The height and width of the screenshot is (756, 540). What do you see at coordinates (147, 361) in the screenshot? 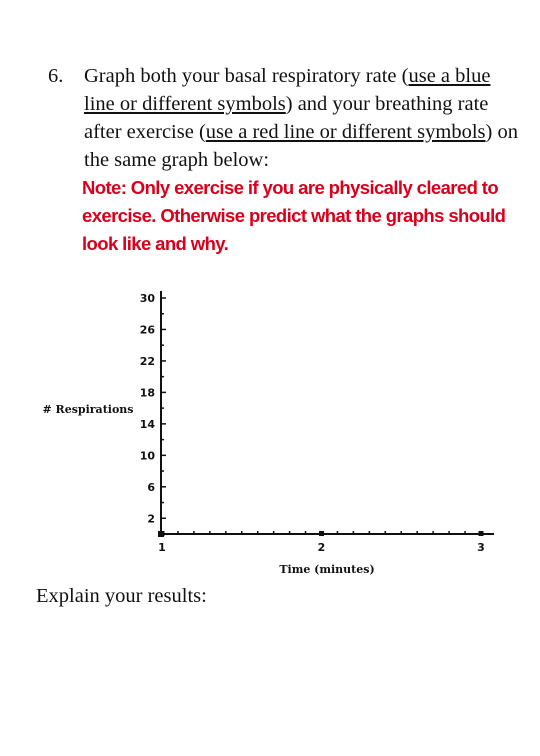
I see `y-tick-label: 22` at bounding box center [147, 361].